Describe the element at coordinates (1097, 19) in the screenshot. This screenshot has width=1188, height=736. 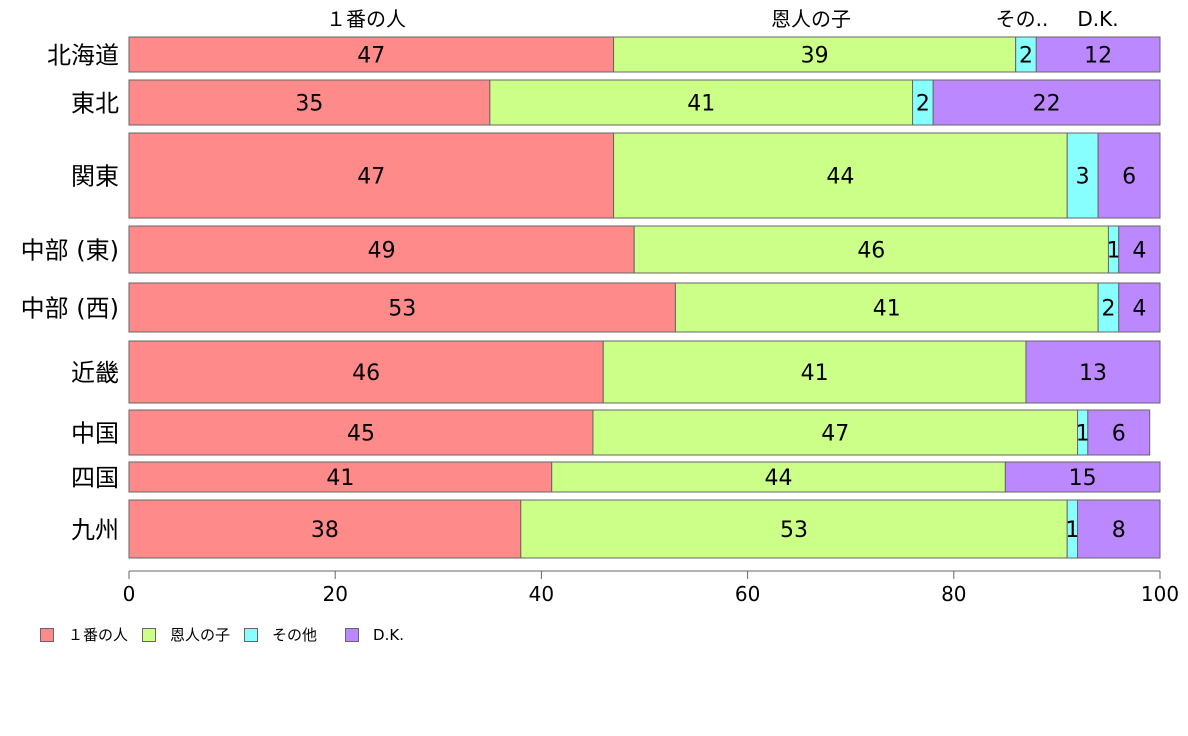
I see `top-series-label-4: D.K.` at that location.